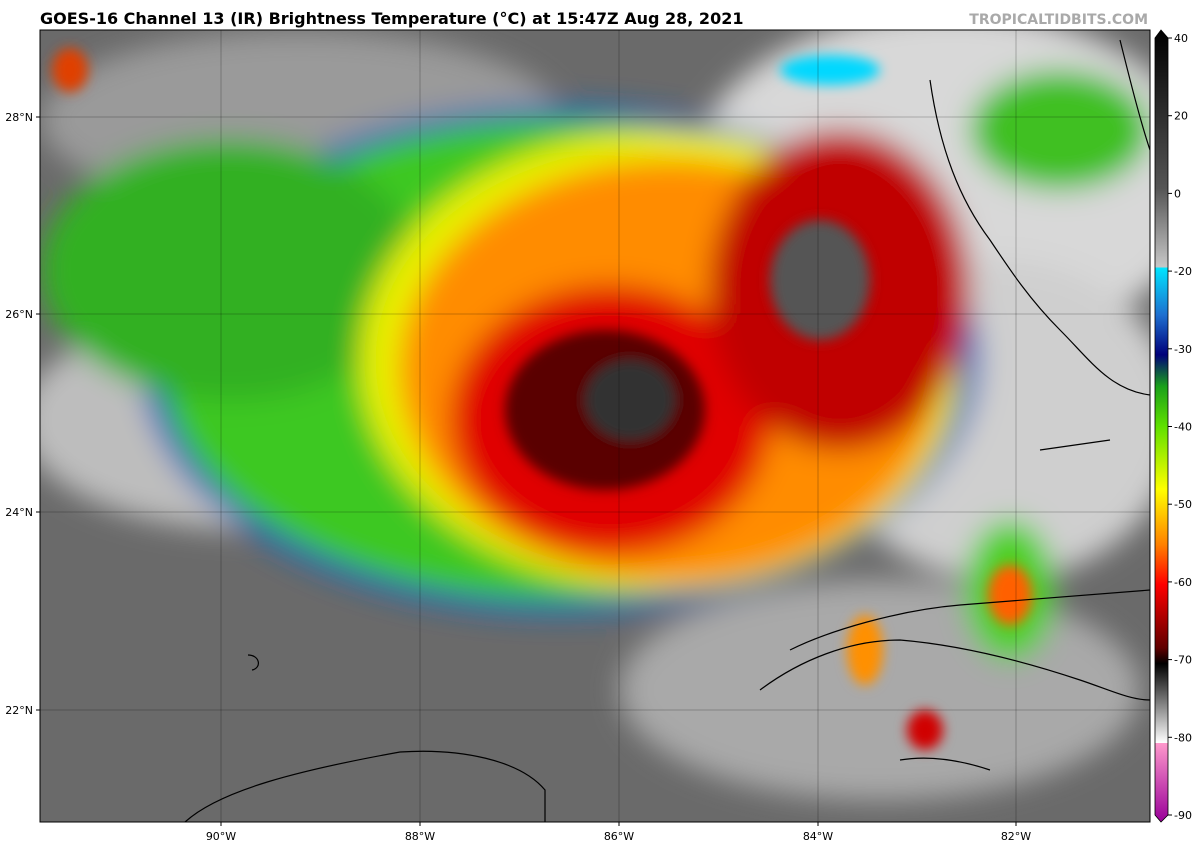  I want to click on lon-label: 82°W, so click(1016, 836).